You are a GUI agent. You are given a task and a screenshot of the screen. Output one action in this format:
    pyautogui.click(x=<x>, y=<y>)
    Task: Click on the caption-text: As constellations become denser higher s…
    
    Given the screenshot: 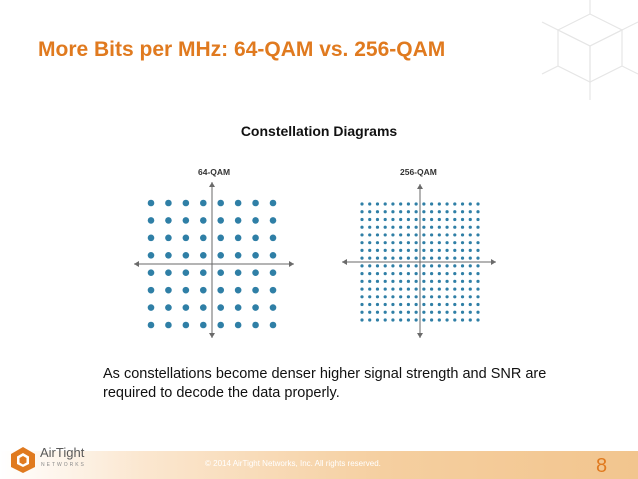 What is the action you would take?
    pyautogui.click(x=325, y=383)
    